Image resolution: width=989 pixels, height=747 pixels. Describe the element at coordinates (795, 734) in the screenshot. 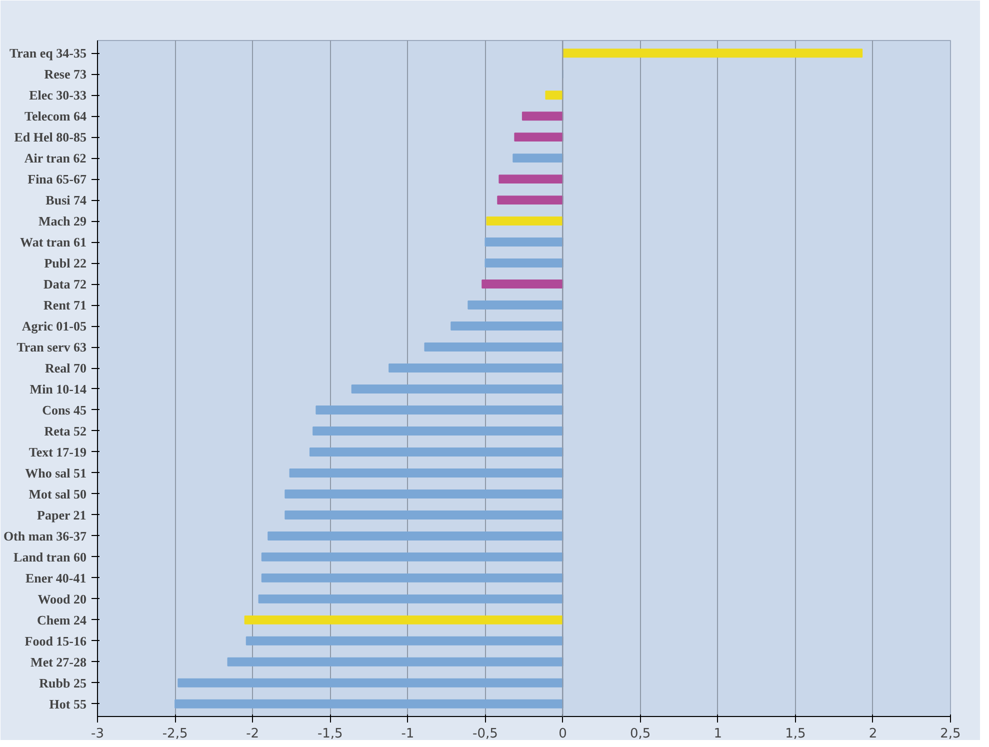

I see `x-tick-label: 1,5` at that location.